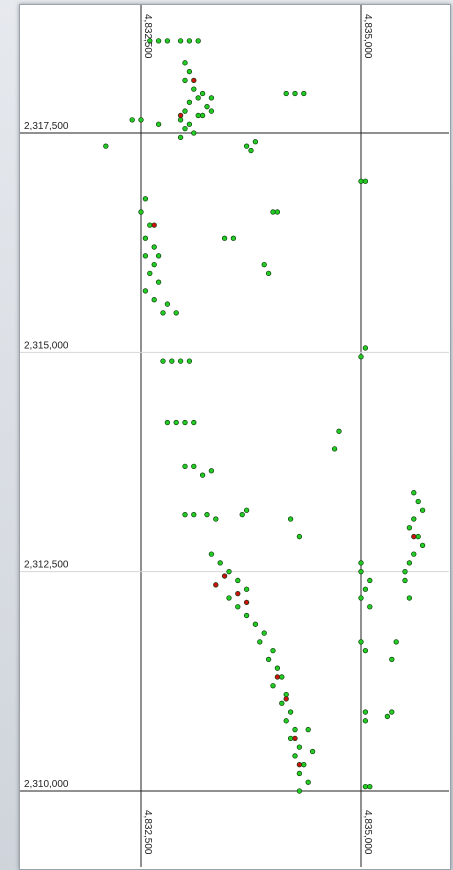 This screenshot has width=453, height=870. What do you see at coordinates (46, 126) in the screenshot?
I see `y-tick-label: 2,317,500` at bounding box center [46, 126].